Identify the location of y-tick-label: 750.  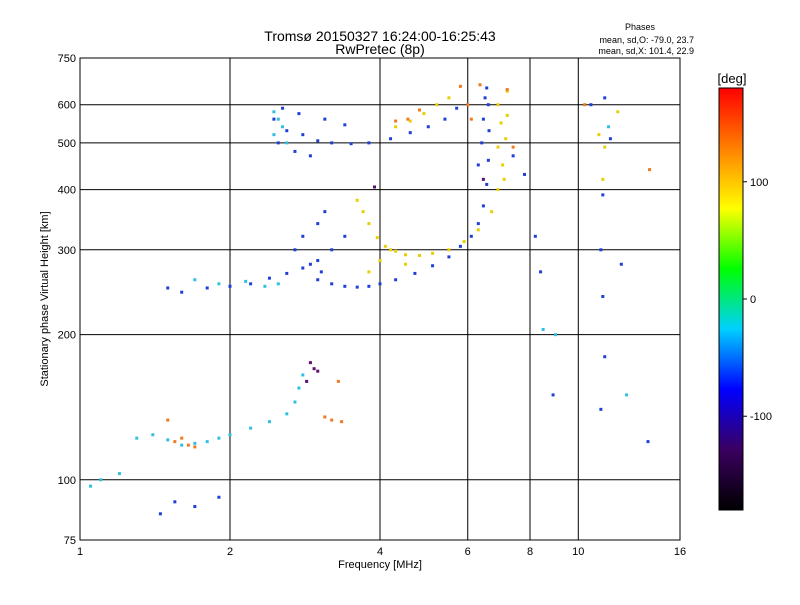
(67, 59).